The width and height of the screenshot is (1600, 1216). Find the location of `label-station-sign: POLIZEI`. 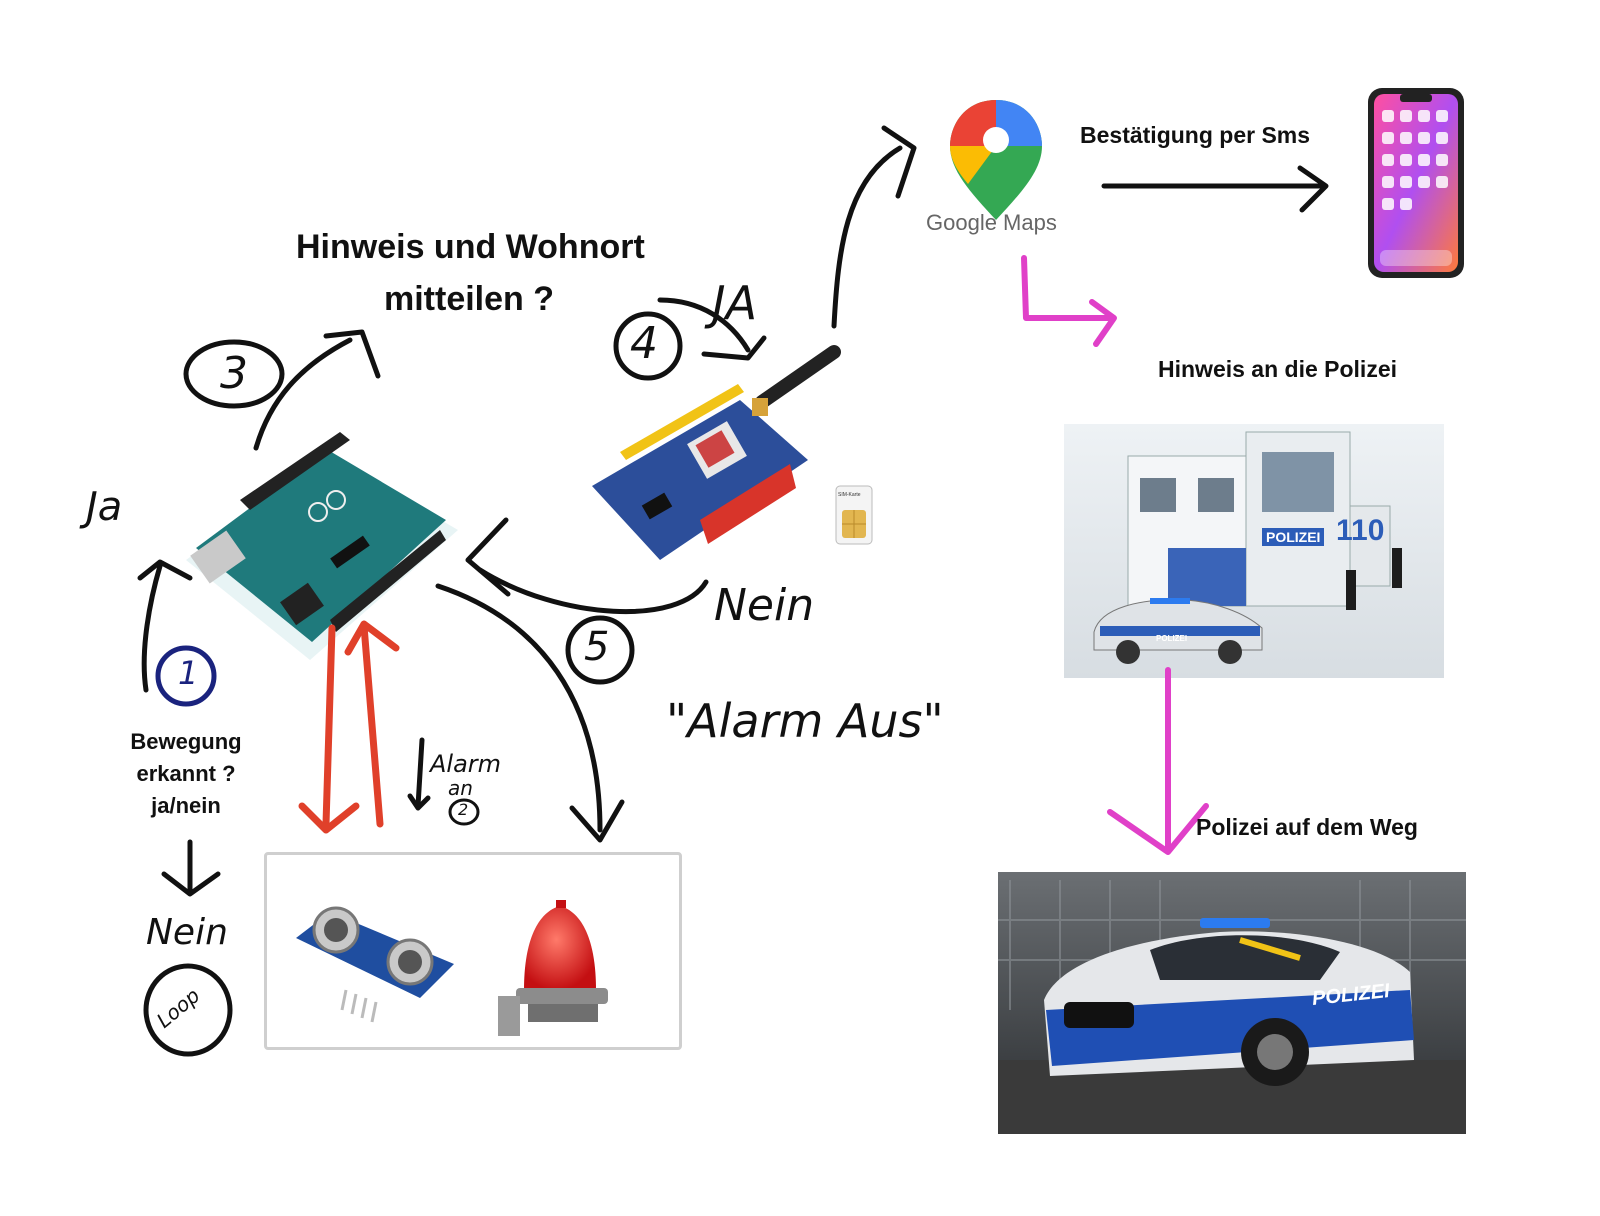

label-station-sign: POLIZEI is located at coordinates (1293, 537).